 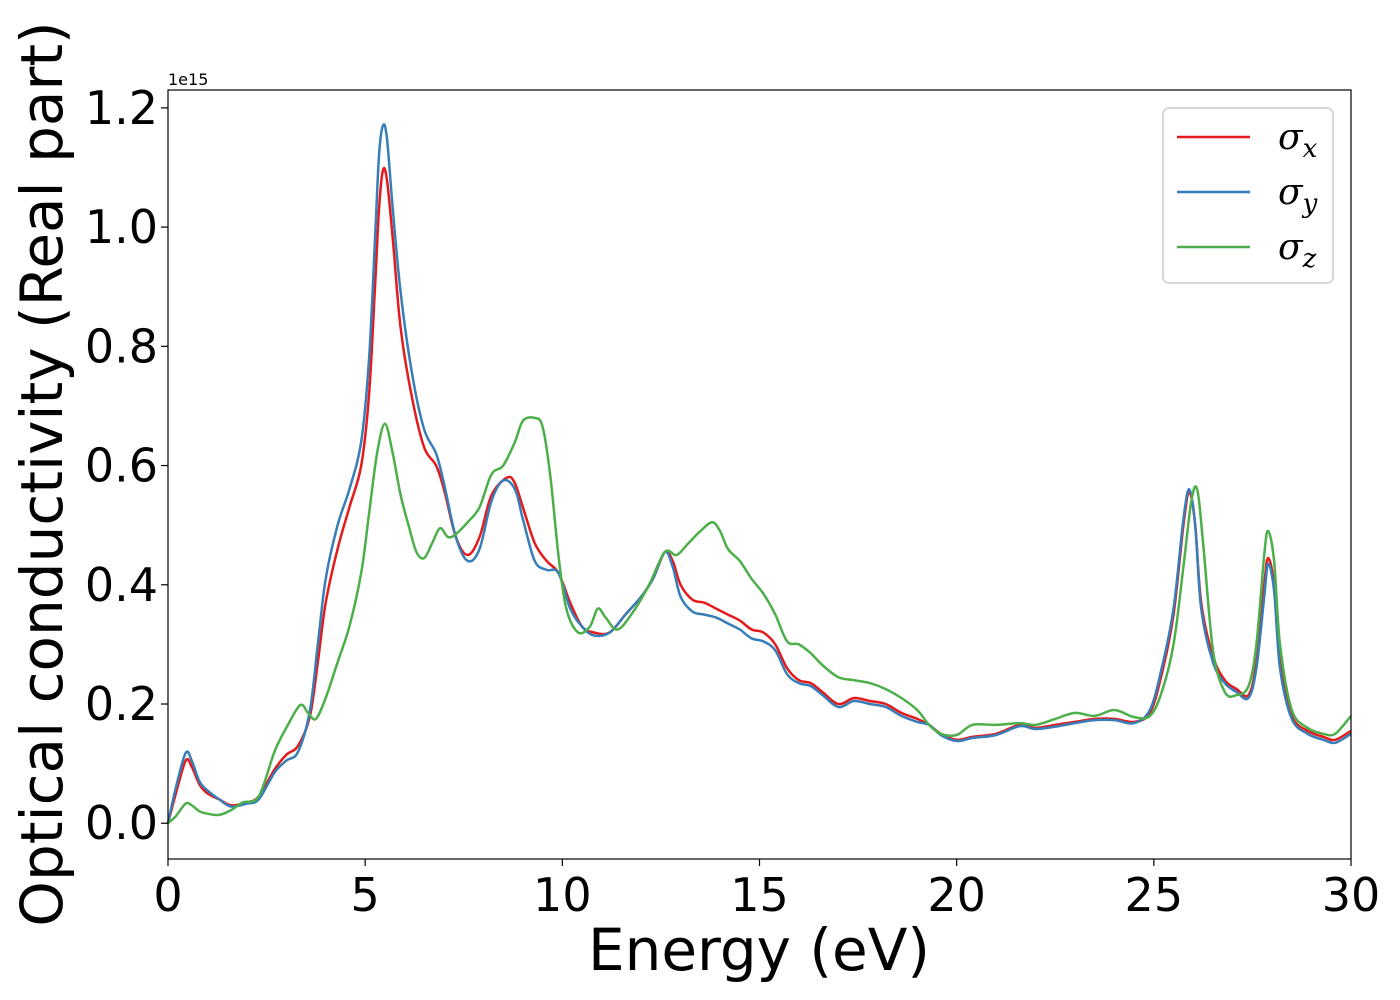 What do you see at coordinates (121, 466) in the screenshot?
I see `y-tick-label: 0.6` at bounding box center [121, 466].